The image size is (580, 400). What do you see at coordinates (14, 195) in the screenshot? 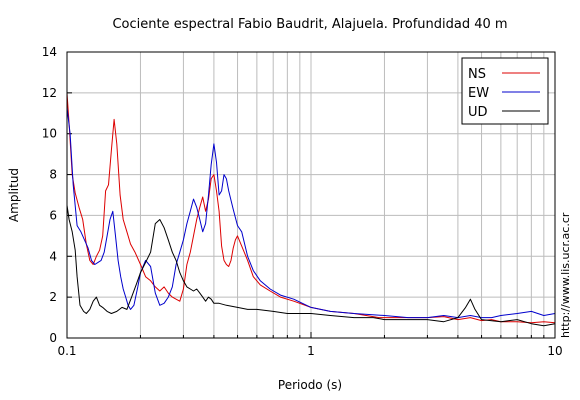
I see `y-axis-label: Amplitud` at bounding box center [14, 195].